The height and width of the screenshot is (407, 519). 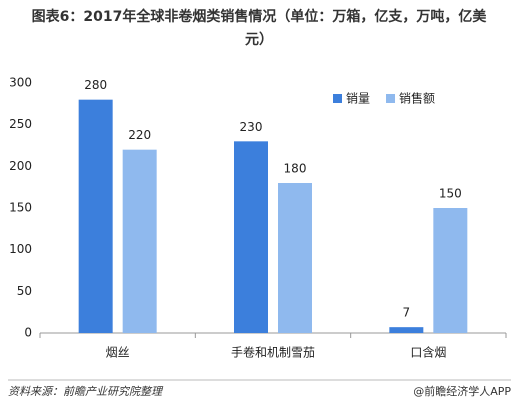 What do you see at coordinates (24, 291) in the screenshot?
I see `y-tick-label: 50` at bounding box center [24, 291].